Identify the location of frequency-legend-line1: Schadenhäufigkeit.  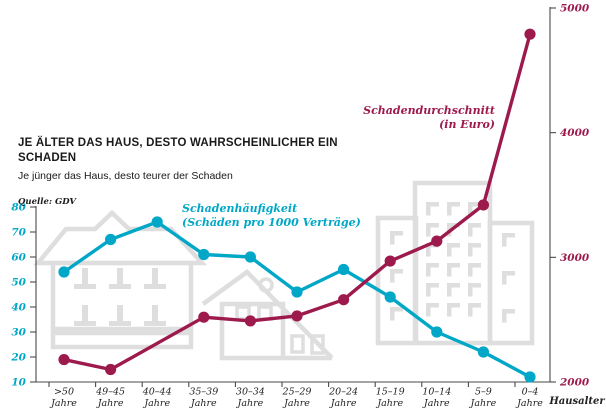
(239, 208).